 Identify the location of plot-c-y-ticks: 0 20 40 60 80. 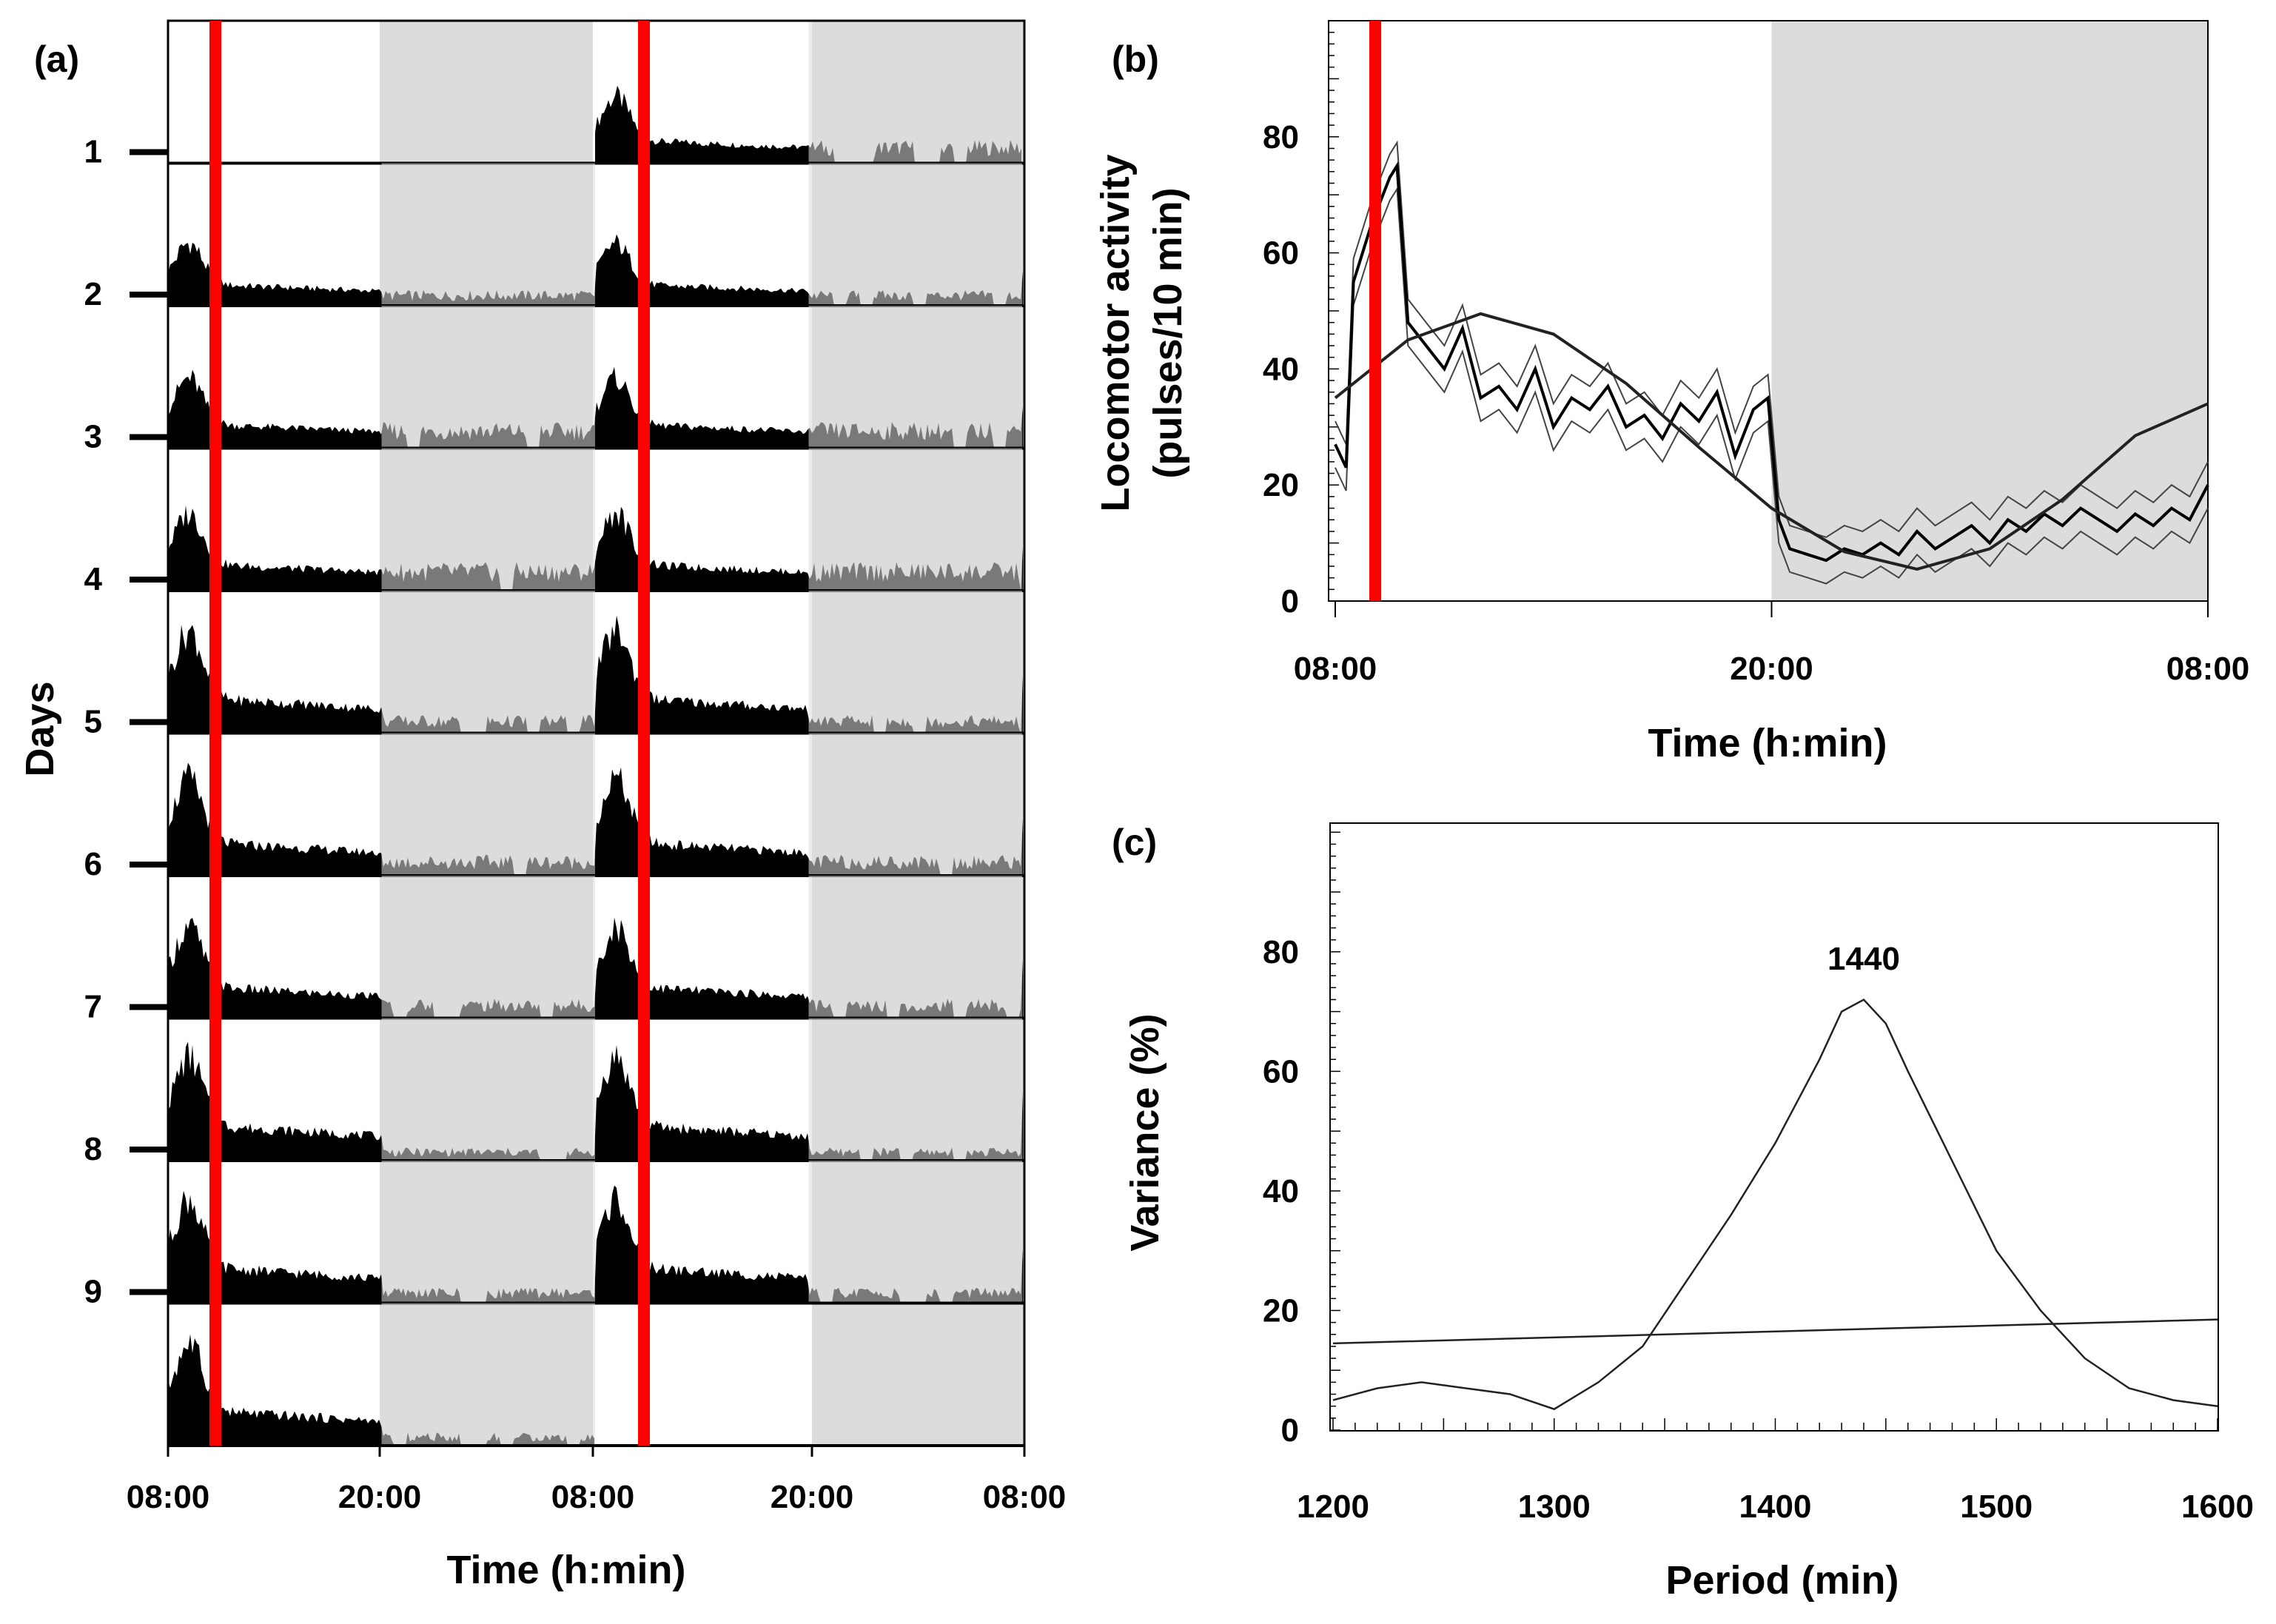
(1281, 1191).